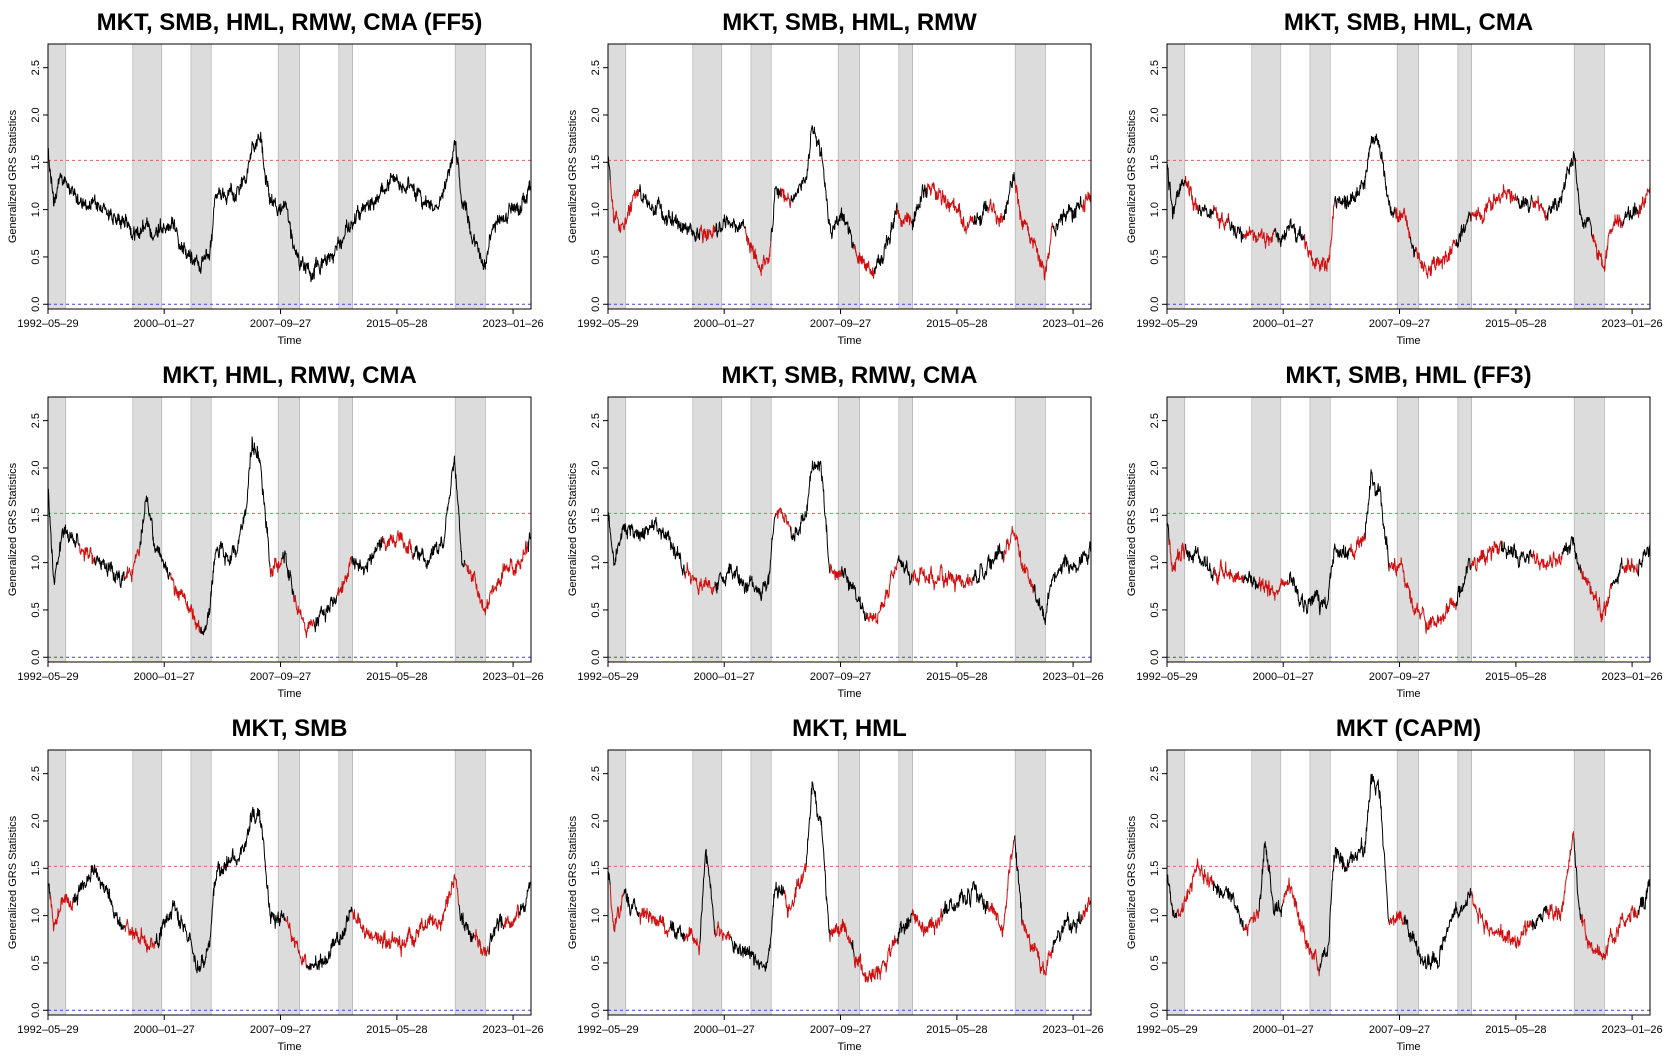 The width and height of the screenshot is (1679, 1056). Describe the element at coordinates (1408, 728) in the screenshot. I see `chart-title: MKT (CAPM)` at that location.